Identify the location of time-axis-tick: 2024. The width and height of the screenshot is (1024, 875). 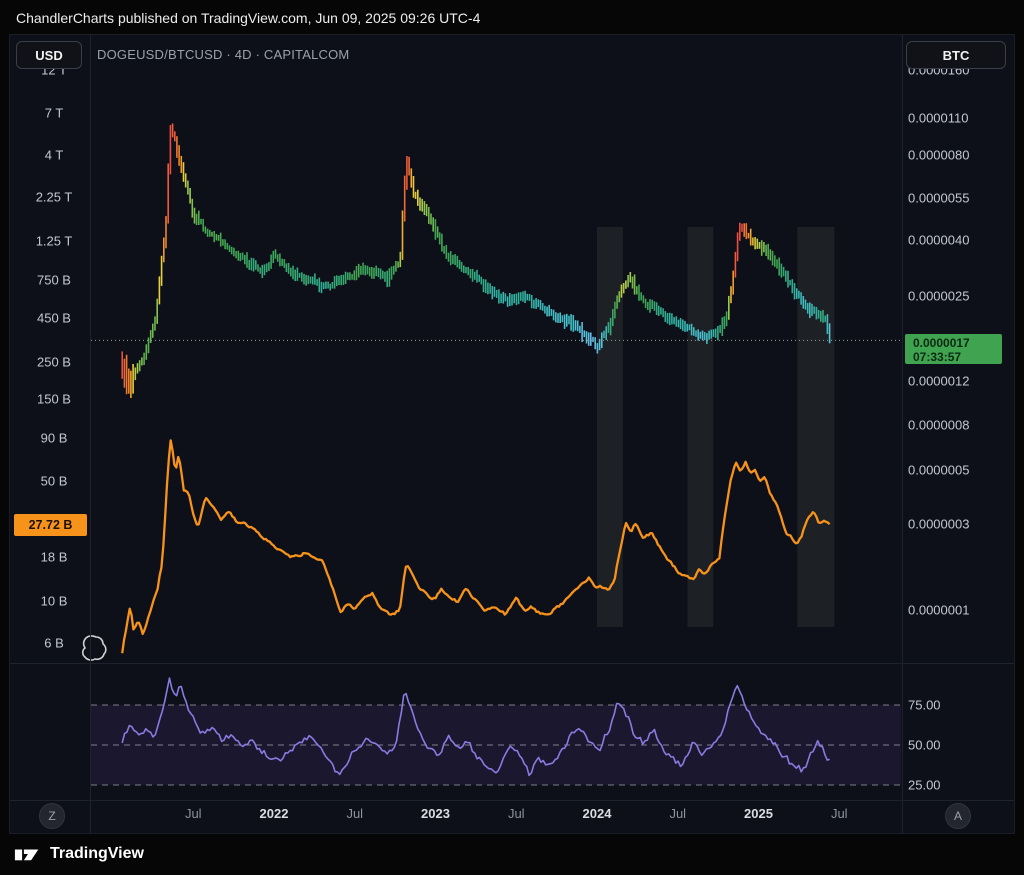
(597, 813).